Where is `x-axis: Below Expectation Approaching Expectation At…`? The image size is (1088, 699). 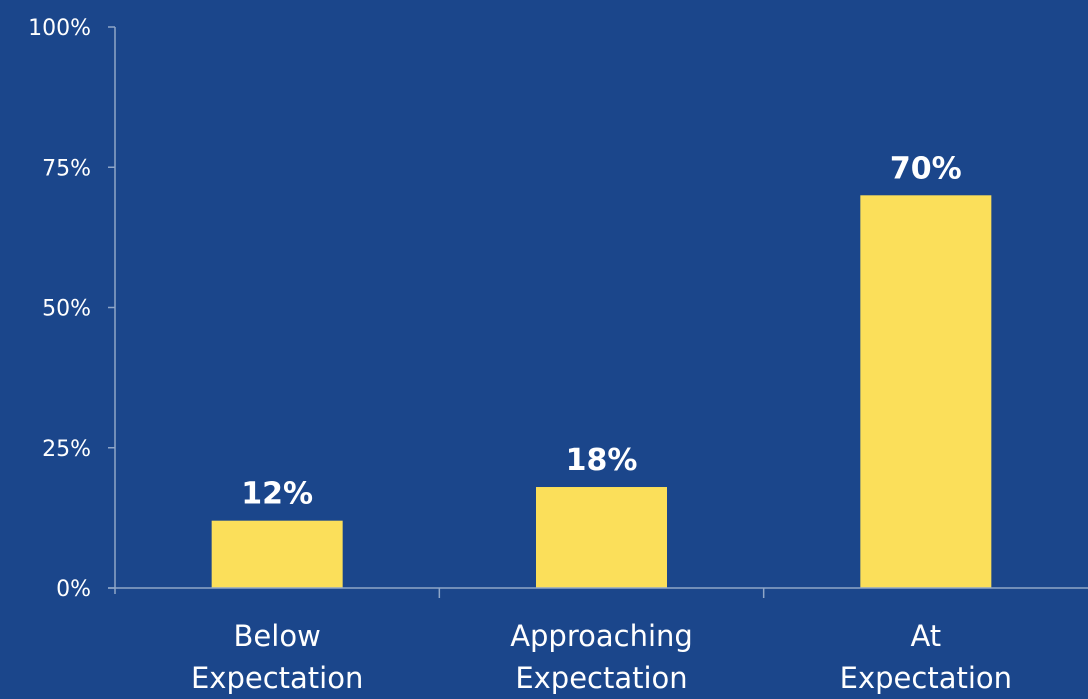
x-axis: Below Expectation Approaching Expectation At… is located at coordinates (598, 641).